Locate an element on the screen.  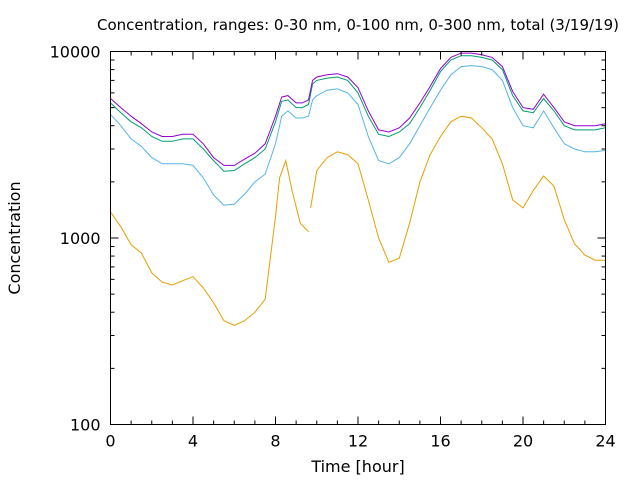
x-tick-label: 12 is located at coordinates (358, 441).